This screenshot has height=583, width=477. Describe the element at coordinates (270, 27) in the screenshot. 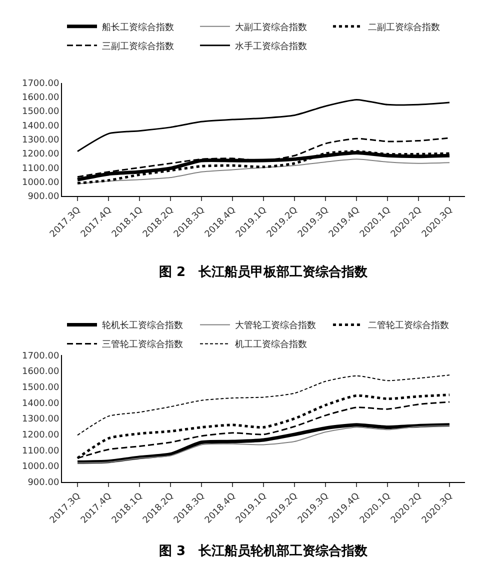

I see `legend-label: 大副工资综合指数` at that location.